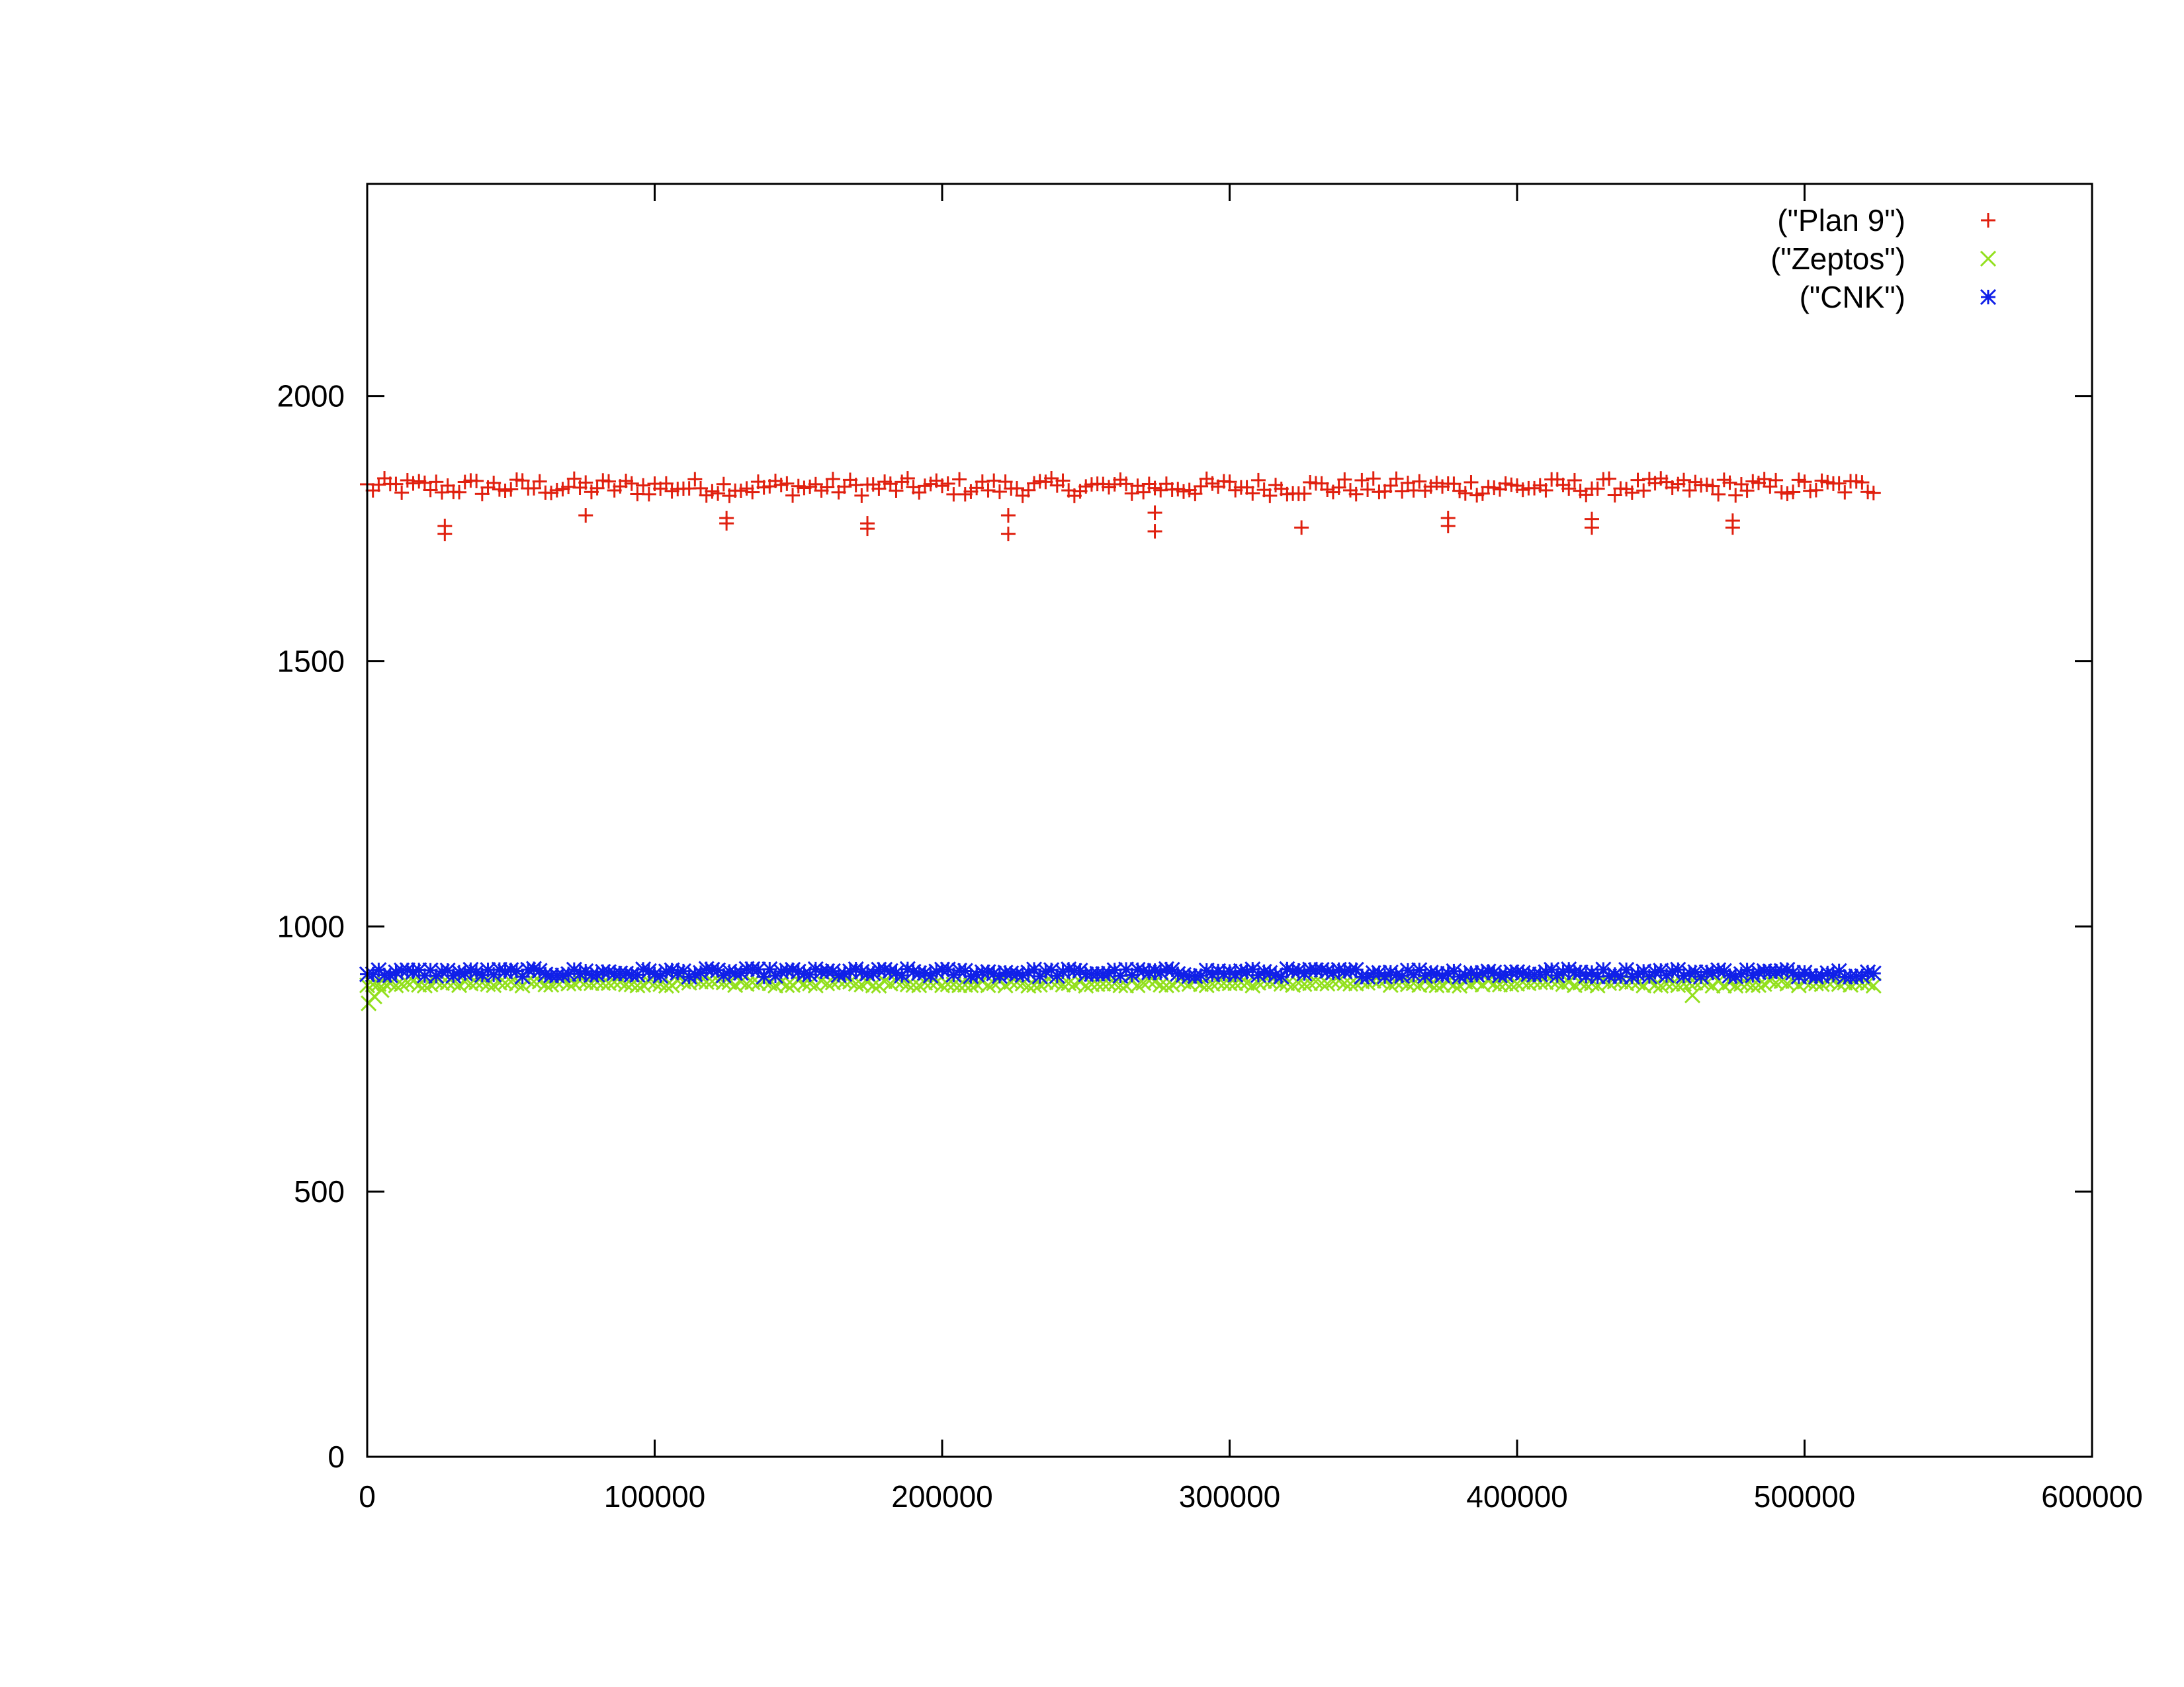 The width and height of the screenshot is (2184, 1687). Describe the element at coordinates (1838, 258) in the screenshot. I see `legend-label: ("Zeptos")` at that location.